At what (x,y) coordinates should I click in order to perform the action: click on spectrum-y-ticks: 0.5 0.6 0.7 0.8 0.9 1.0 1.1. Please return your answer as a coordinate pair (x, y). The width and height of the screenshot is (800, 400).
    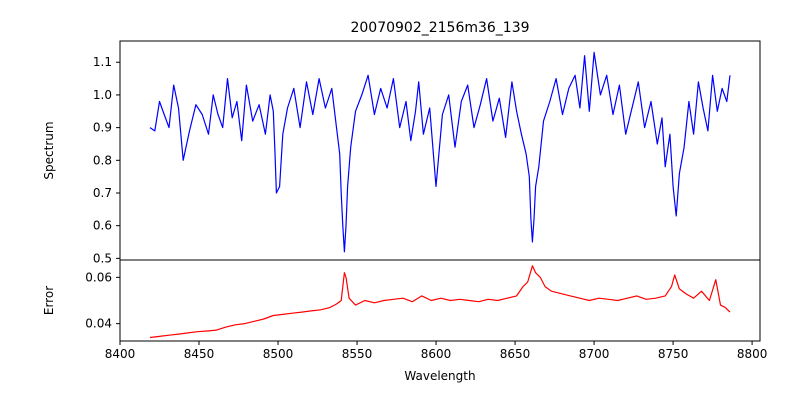
    Looking at the image, I should click on (106, 160).